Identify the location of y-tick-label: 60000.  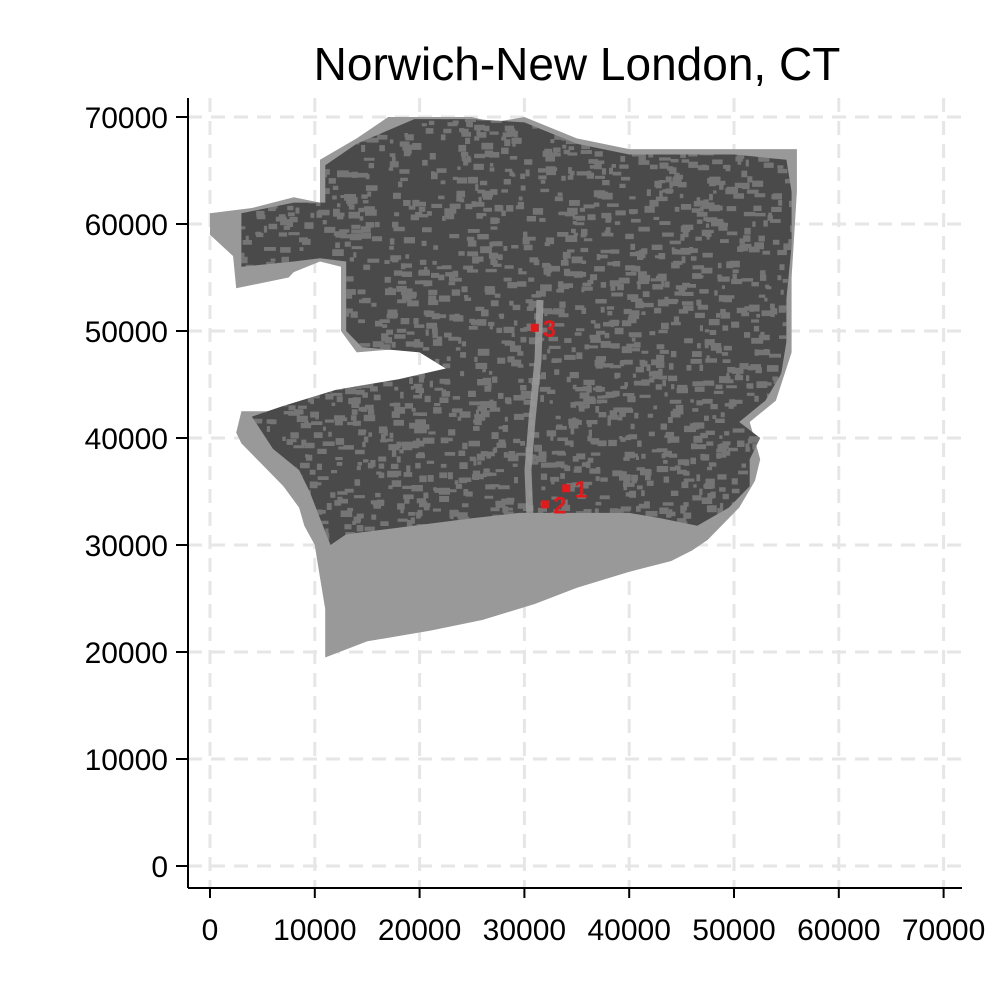
(126, 225).